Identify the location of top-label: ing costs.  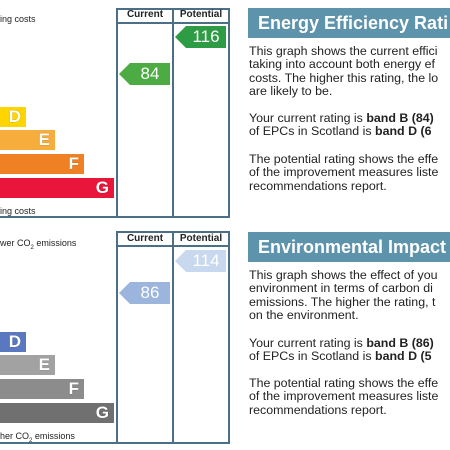
(18, 19).